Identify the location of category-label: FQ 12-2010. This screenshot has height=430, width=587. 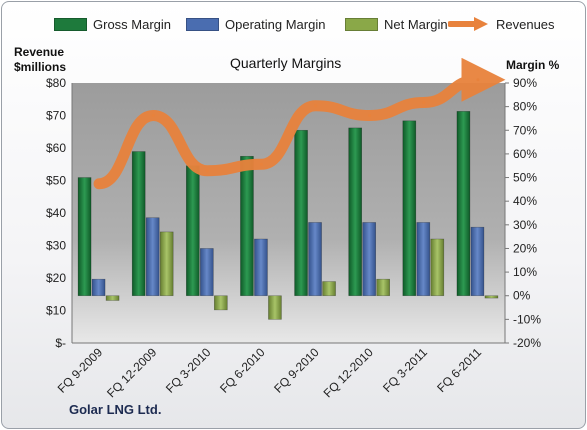
(348, 372).